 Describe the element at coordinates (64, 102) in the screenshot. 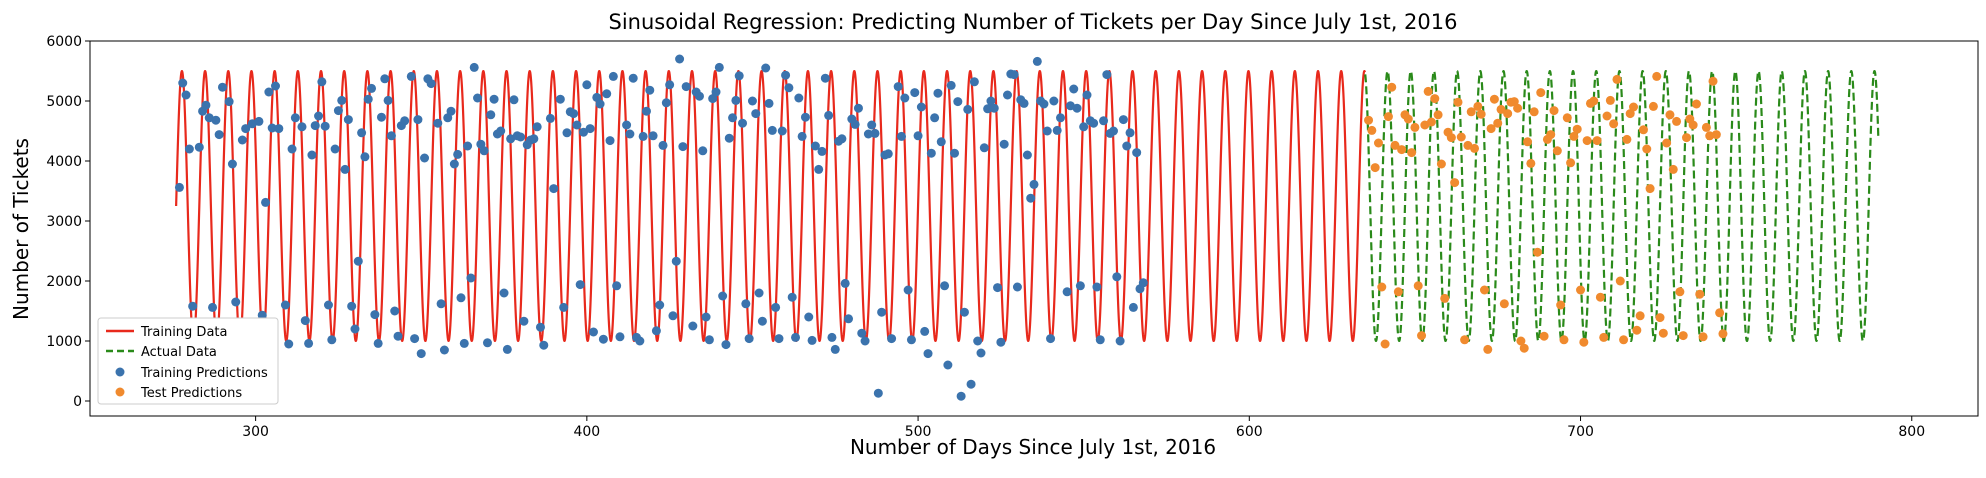

I see `y-tick-label-5000: 5000` at that location.